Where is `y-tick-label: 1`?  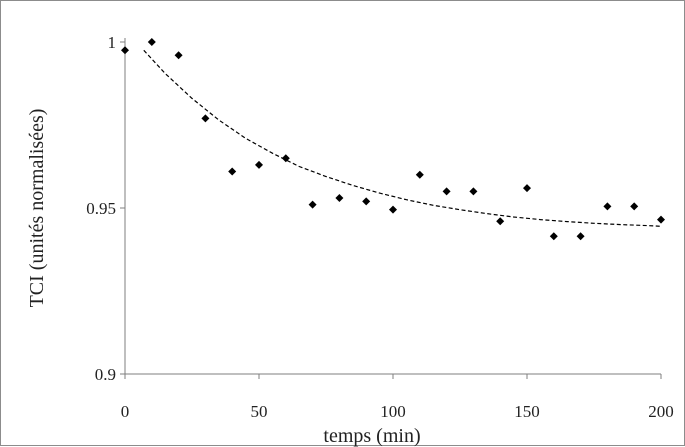 y-tick-label: 1 is located at coordinates (112, 42).